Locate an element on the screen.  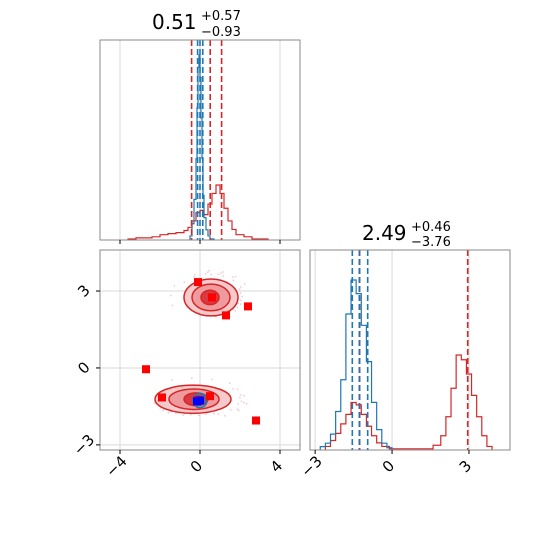
param1-title-lower: −3.76 is located at coordinates (431, 242).